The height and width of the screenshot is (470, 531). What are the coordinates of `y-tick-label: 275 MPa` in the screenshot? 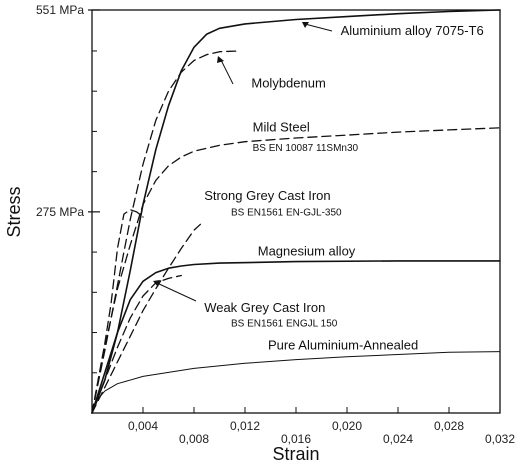 It's located at (60, 212).